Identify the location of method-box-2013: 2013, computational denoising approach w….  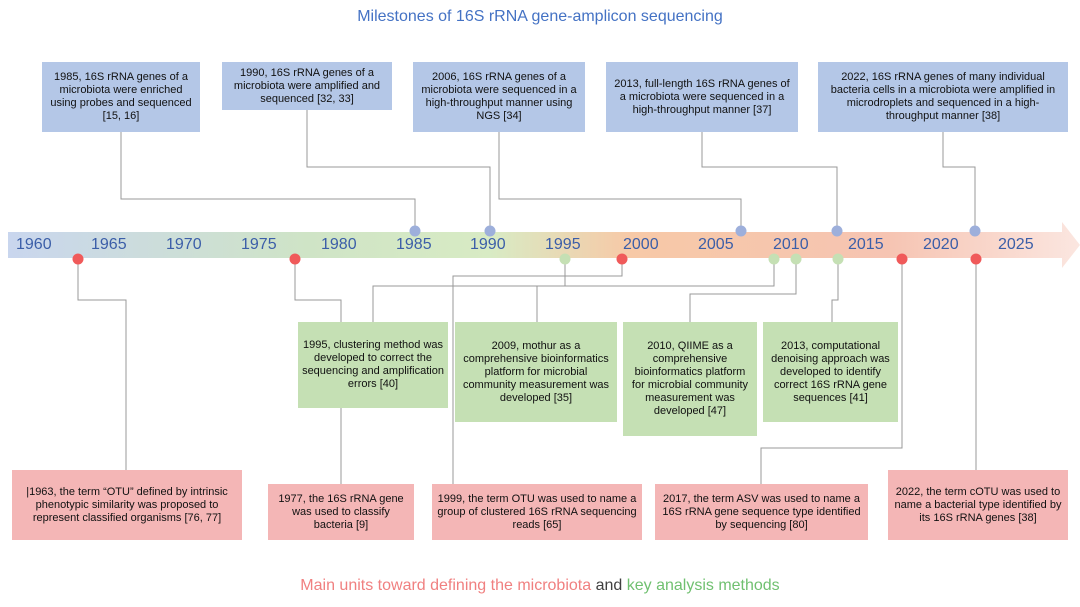
(830, 372).